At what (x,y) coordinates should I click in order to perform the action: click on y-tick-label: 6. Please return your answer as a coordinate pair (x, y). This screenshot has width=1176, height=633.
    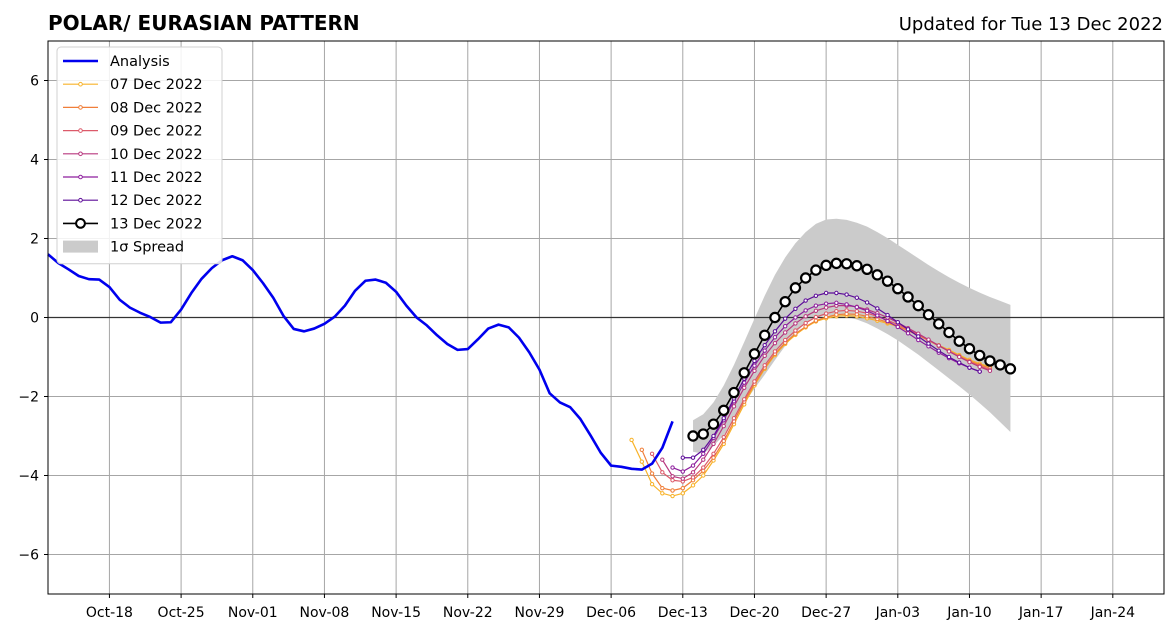
    Looking at the image, I should click on (34, 82).